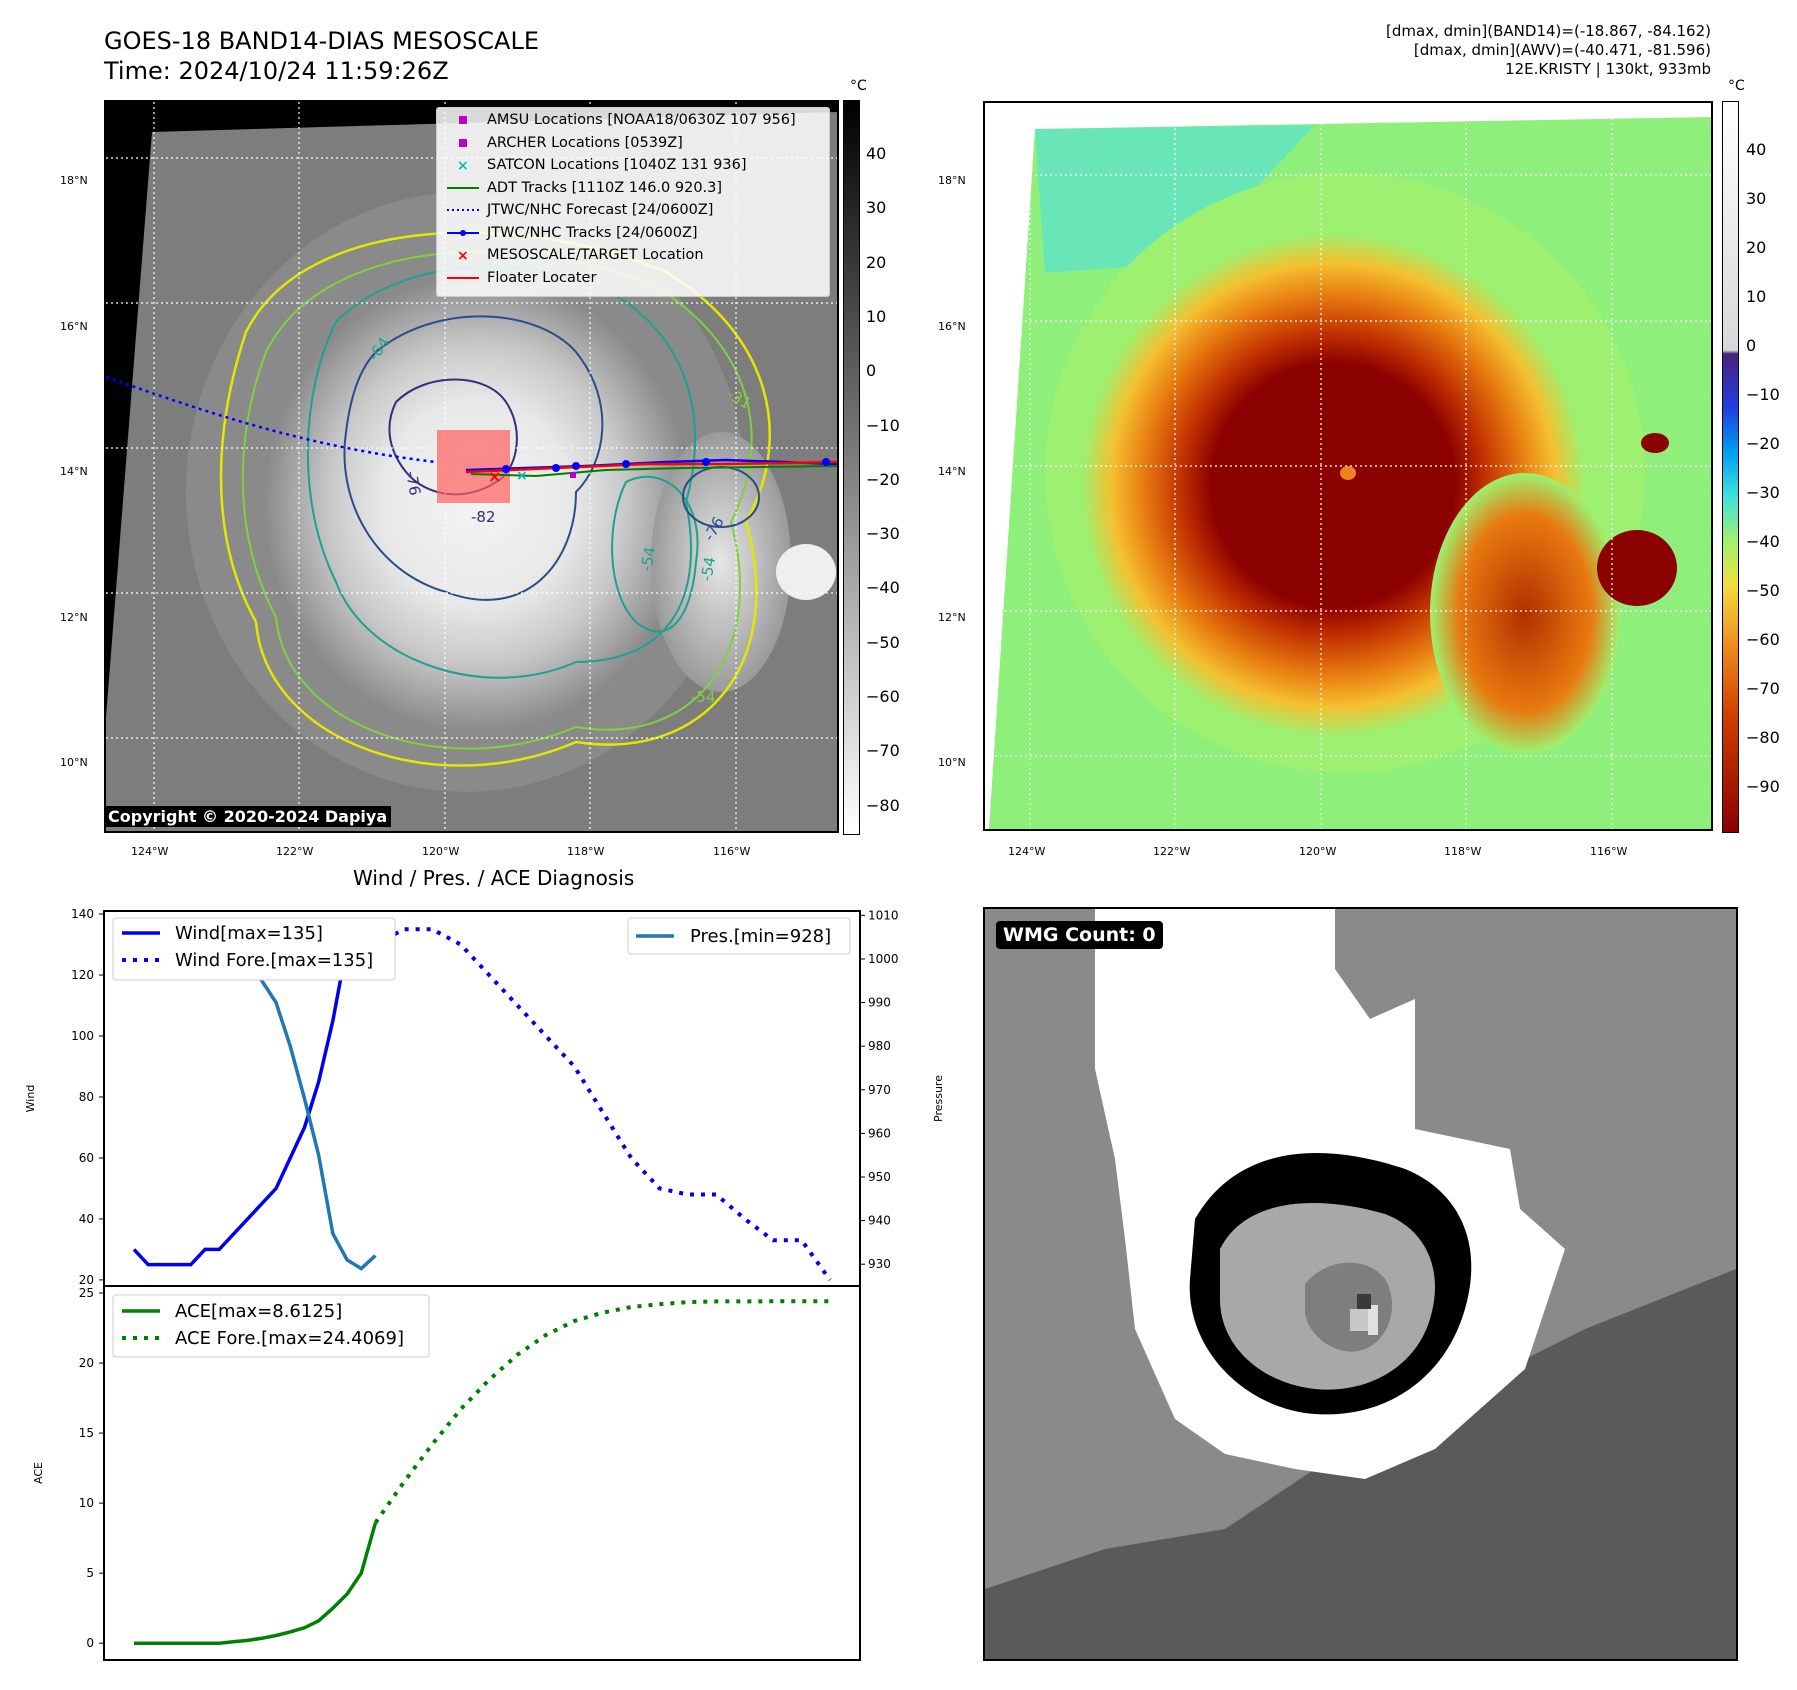 The width and height of the screenshot is (1797, 1690). I want to click on colorbar-tick-label: −10, so click(1763, 394).